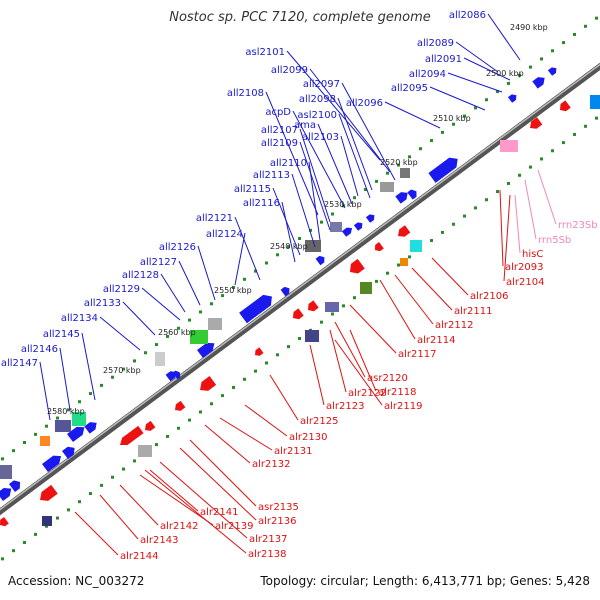  I want to click on gene-label: alr2112, so click(454, 325).